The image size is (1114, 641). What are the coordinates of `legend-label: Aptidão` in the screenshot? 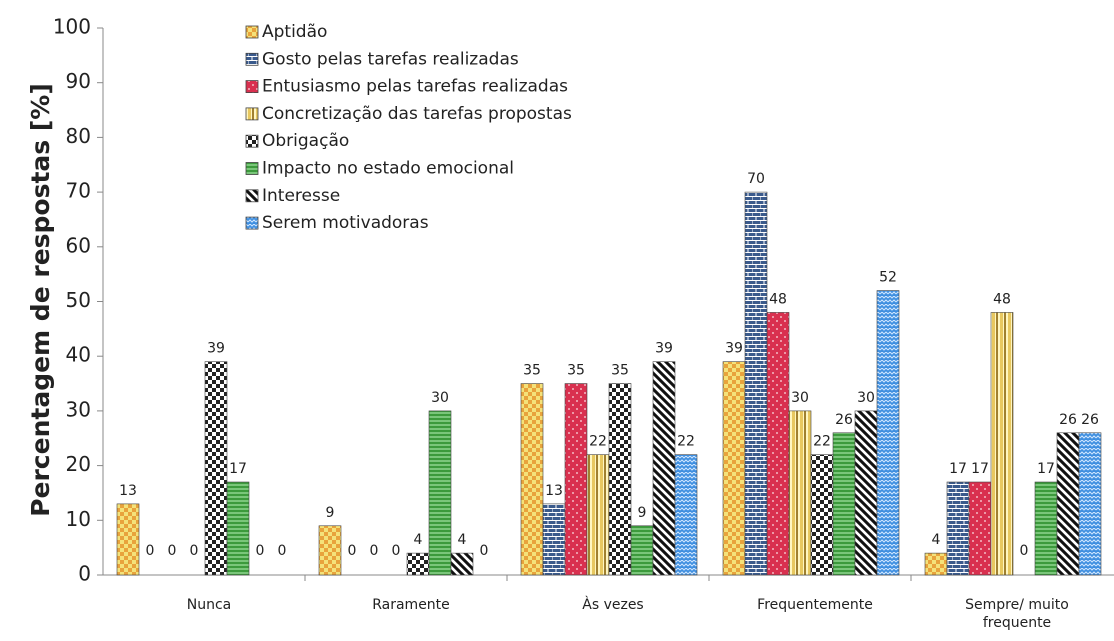 It's located at (294, 32).